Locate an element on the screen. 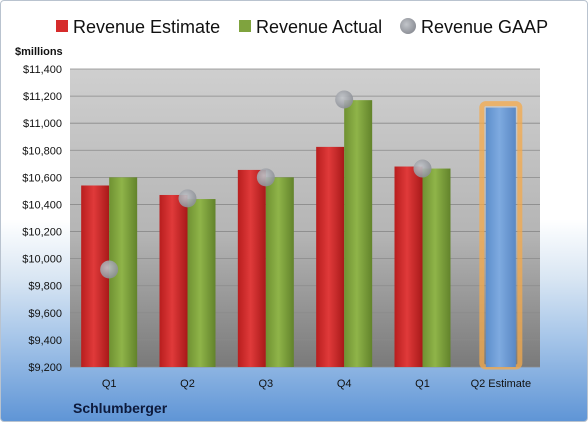  legend-swatch-estimate is located at coordinates (62, 26).